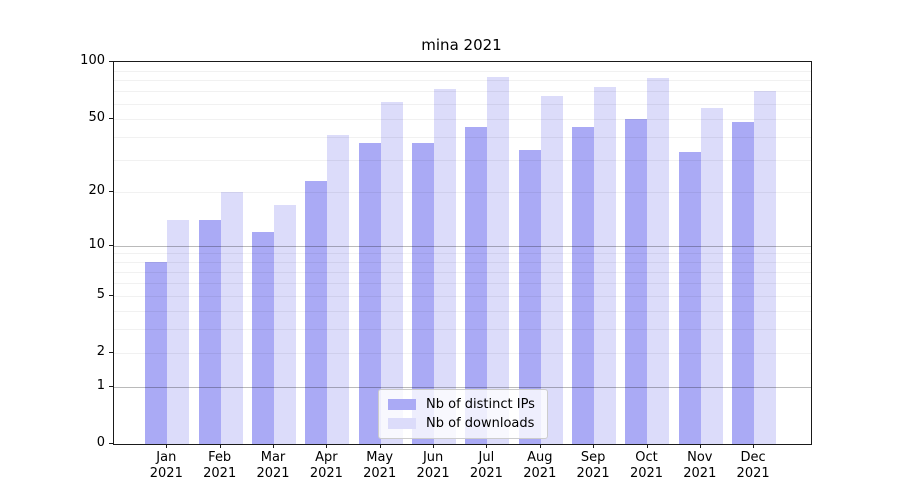  Describe the element at coordinates (402, 404) in the screenshot. I see `legend-swatch-distinct-ips-icon` at that location.